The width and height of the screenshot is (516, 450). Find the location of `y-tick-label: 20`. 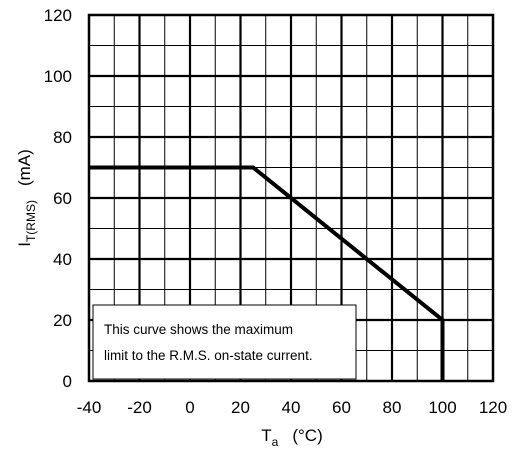

y-tick-label: 20 is located at coordinates (62, 320).